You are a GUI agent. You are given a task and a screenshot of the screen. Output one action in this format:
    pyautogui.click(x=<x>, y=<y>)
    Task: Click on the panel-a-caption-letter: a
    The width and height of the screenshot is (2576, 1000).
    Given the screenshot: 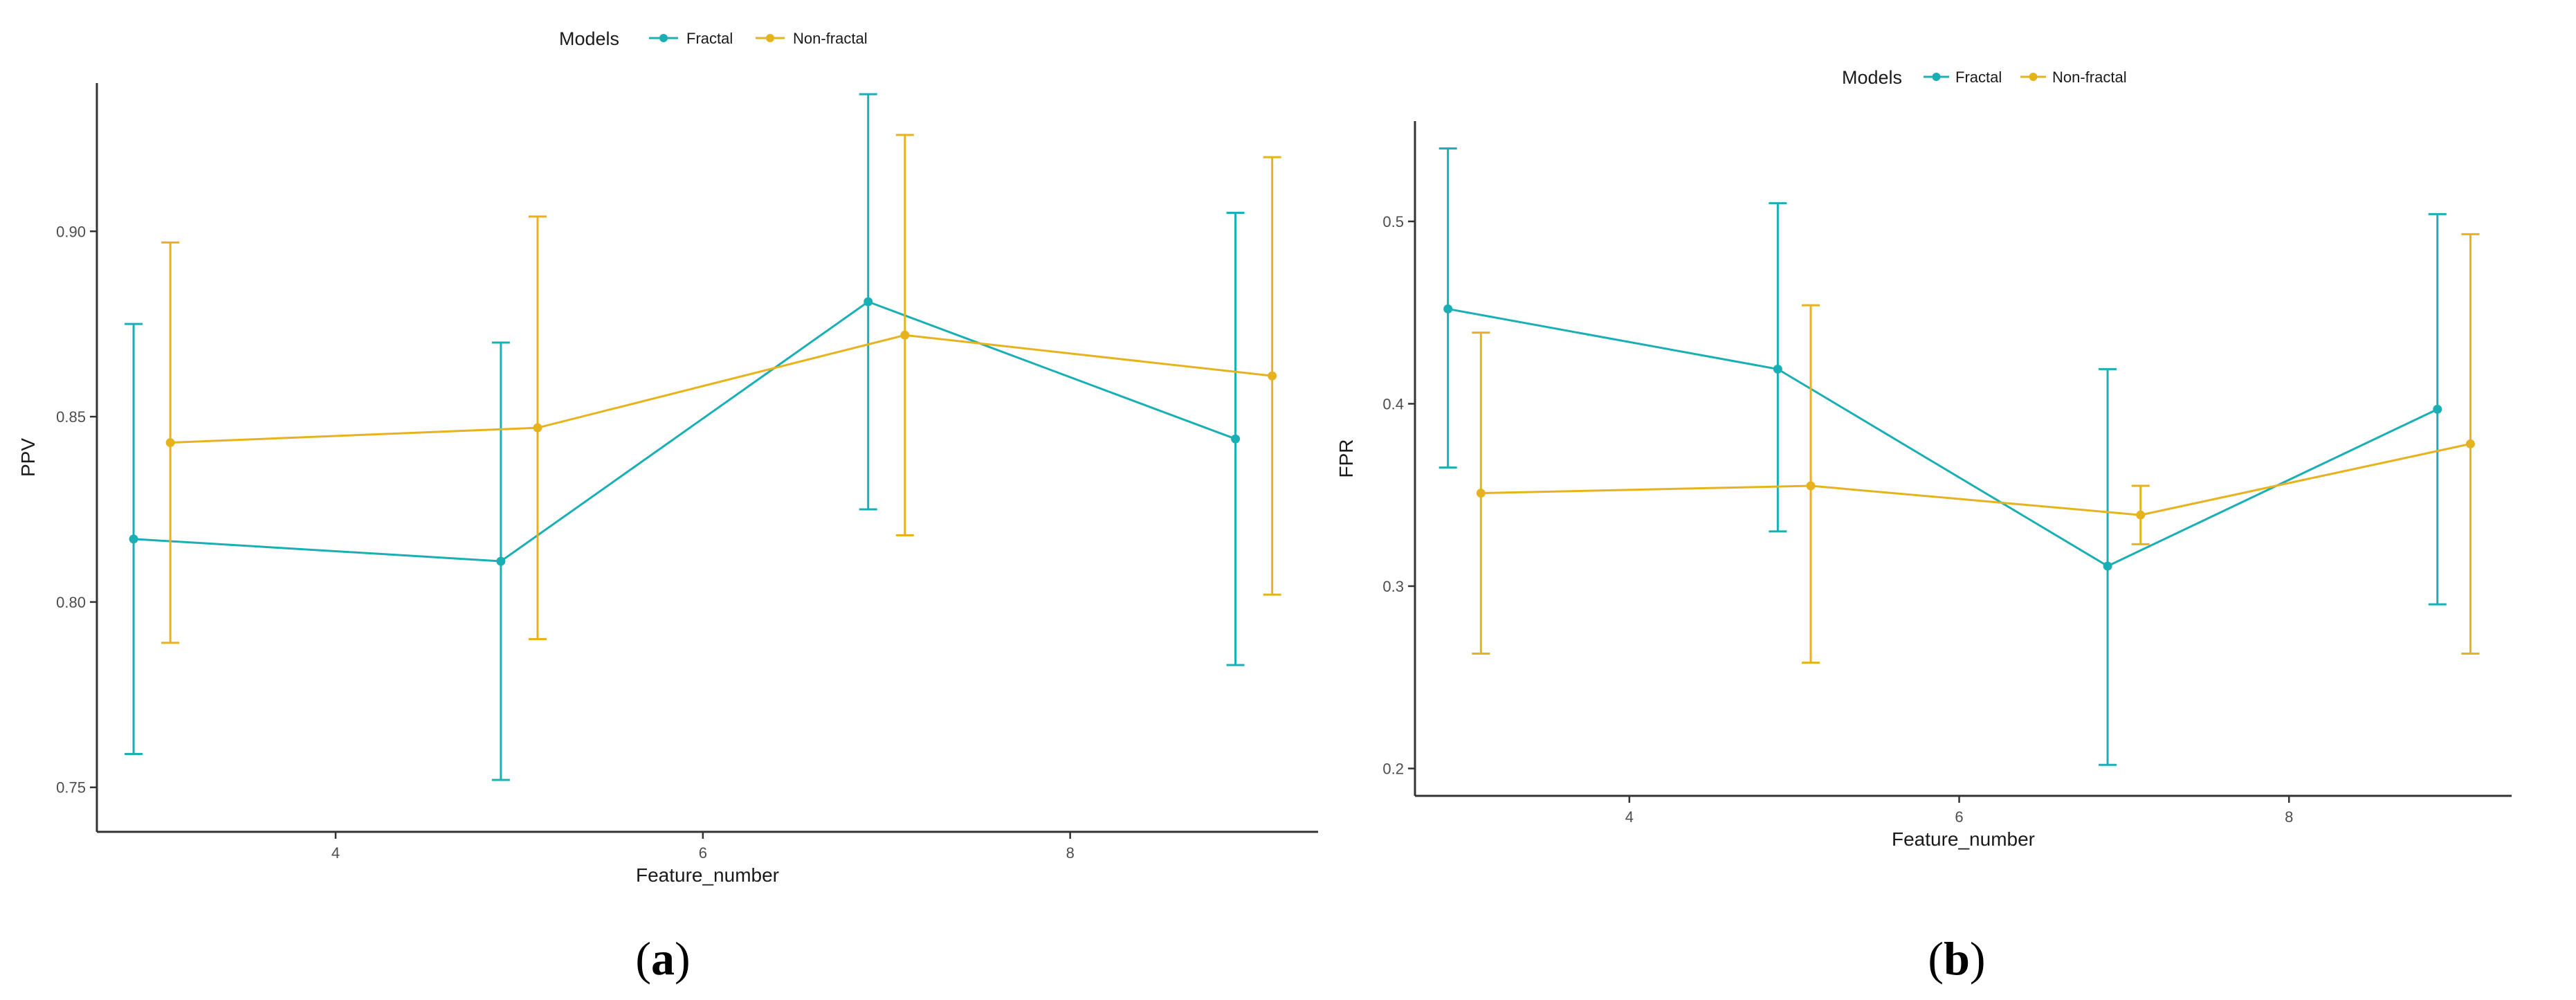 What is the action you would take?
    pyautogui.click(x=663, y=958)
    